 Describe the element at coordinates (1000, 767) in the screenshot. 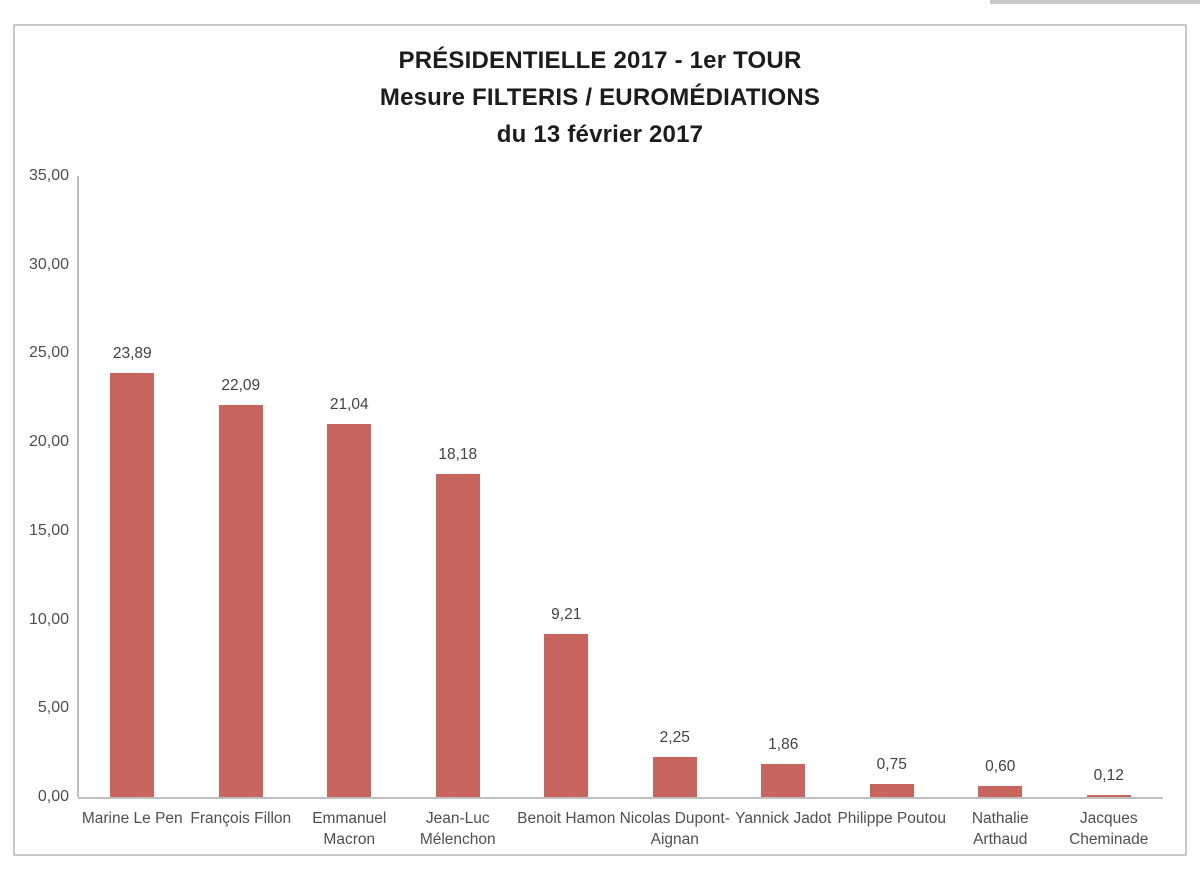

I see `bar-value-label: 0,60` at that location.